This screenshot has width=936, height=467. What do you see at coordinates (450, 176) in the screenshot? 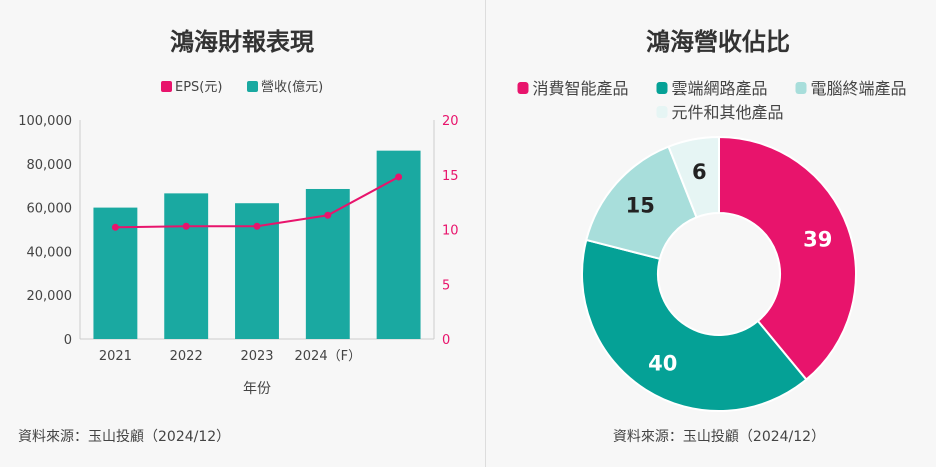
I see `right-y-tick-label: 15` at bounding box center [450, 176].